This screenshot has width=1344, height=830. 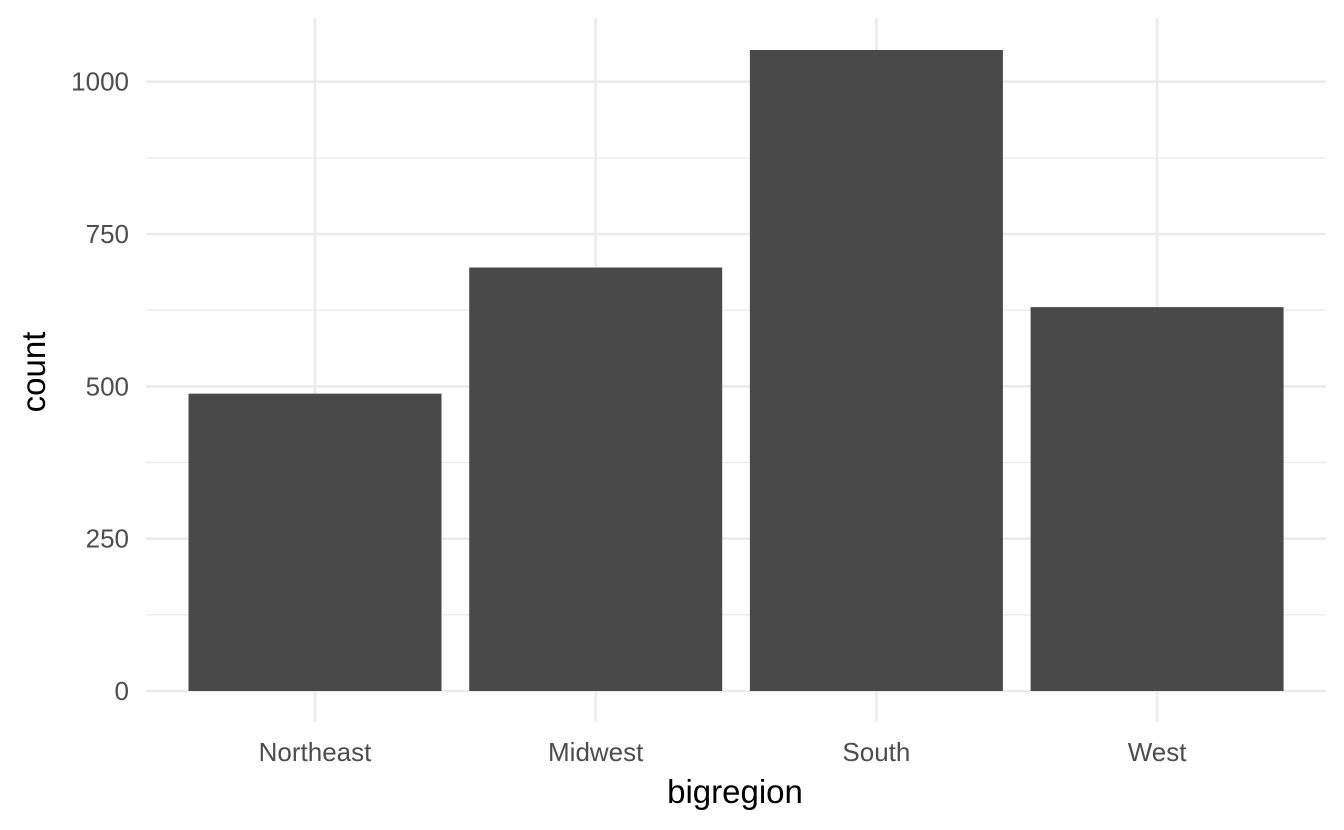 What do you see at coordinates (107, 234) in the screenshot?
I see `y-tick-label: 750` at bounding box center [107, 234].